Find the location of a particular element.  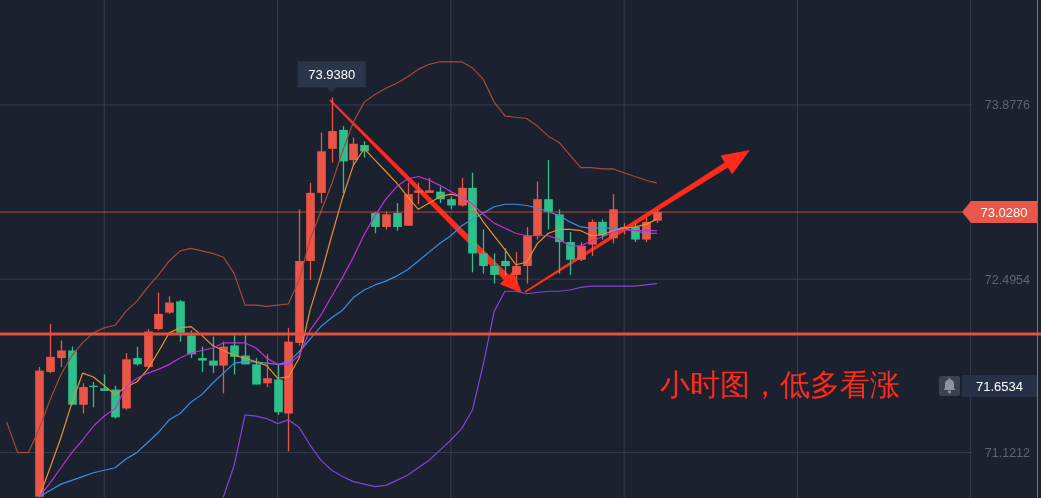

annotation: 73.9380 is located at coordinates (332, 75).